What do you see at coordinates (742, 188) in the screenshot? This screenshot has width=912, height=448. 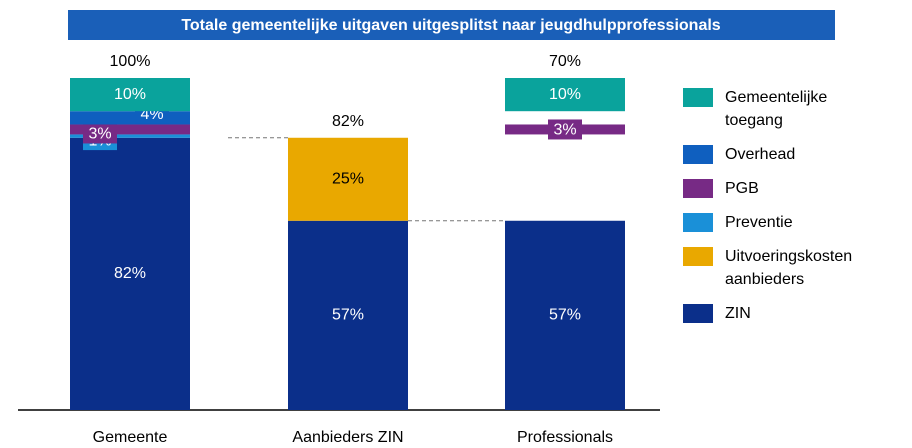 I see `legend-label: PGB` at bounding box center [742, 188].